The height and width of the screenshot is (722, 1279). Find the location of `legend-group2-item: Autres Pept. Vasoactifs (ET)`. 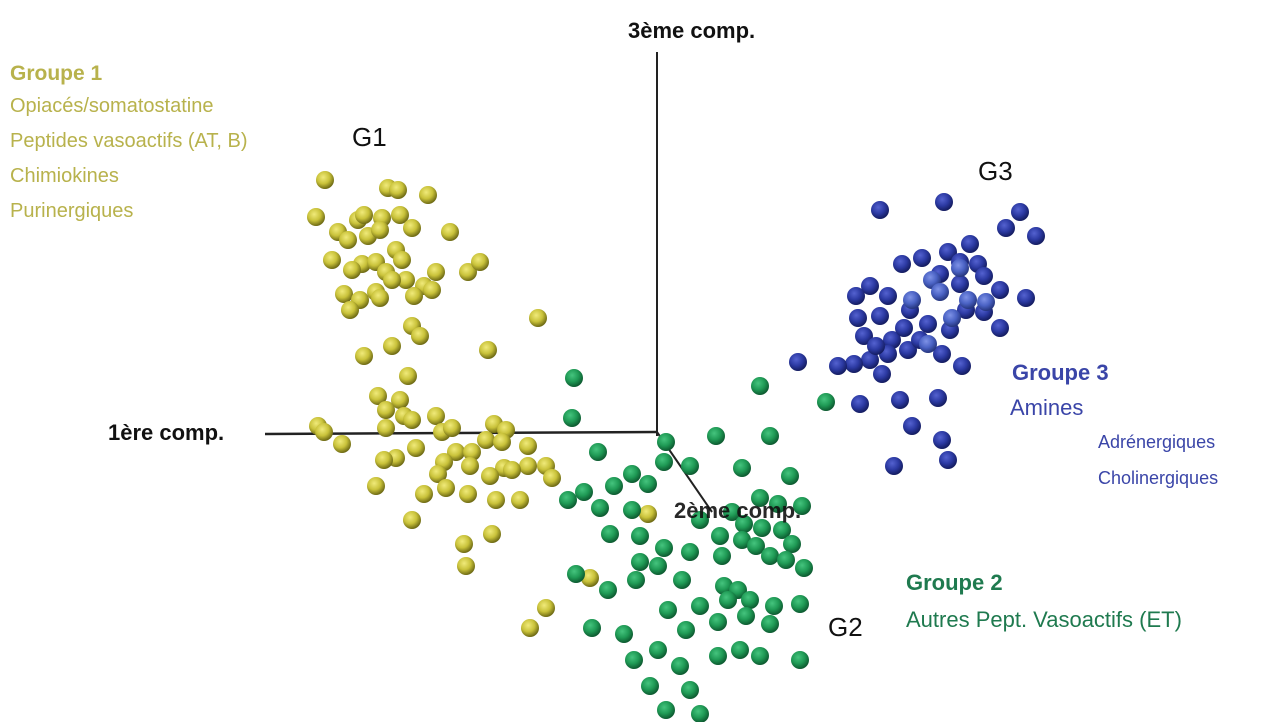

legend-group2-item: Autres Pept. Vasoactifs (ET) is located at coordinates (1044, 619).